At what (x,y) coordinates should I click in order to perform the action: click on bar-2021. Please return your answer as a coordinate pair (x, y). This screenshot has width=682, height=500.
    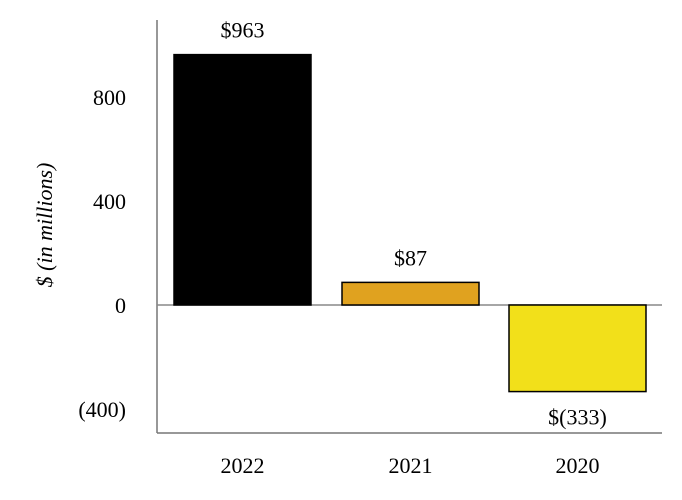
    Looking at the image, I should click on (410, 293).